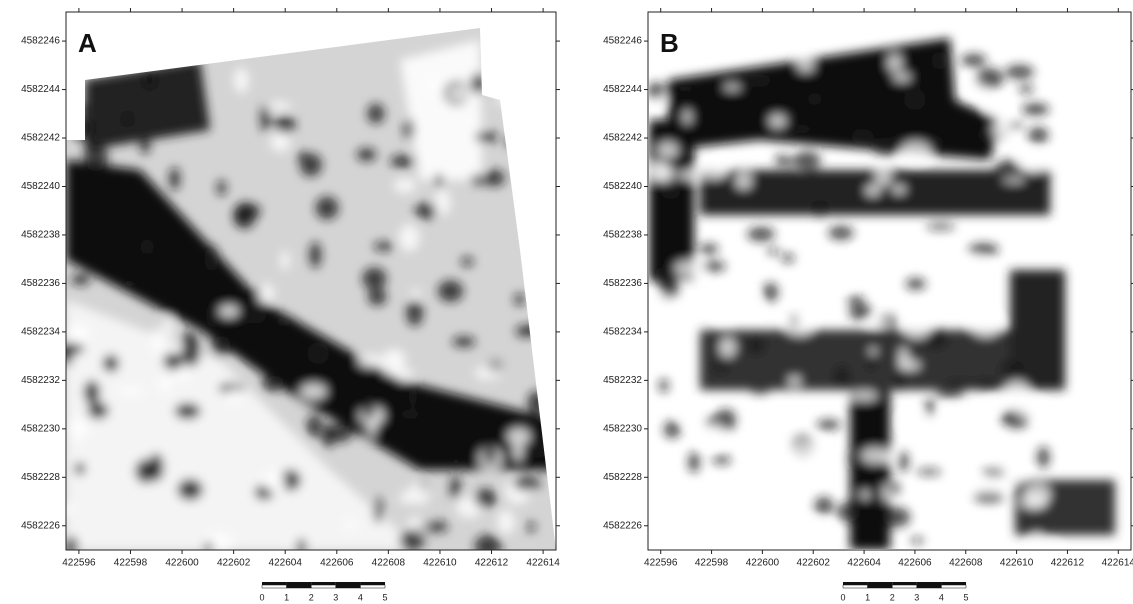 The width and height of the screenshot is (1133, 604). What do you see at coordinates (543, 563) in the screenshot?
I see `x-tick-label: 422614` at bounding box center [543, 563].